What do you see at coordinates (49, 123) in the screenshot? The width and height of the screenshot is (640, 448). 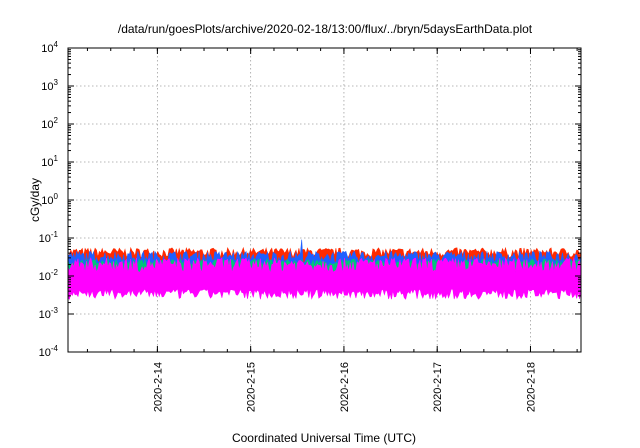 I see `y-tick-label: 10²` at bounding box center [49, 123].